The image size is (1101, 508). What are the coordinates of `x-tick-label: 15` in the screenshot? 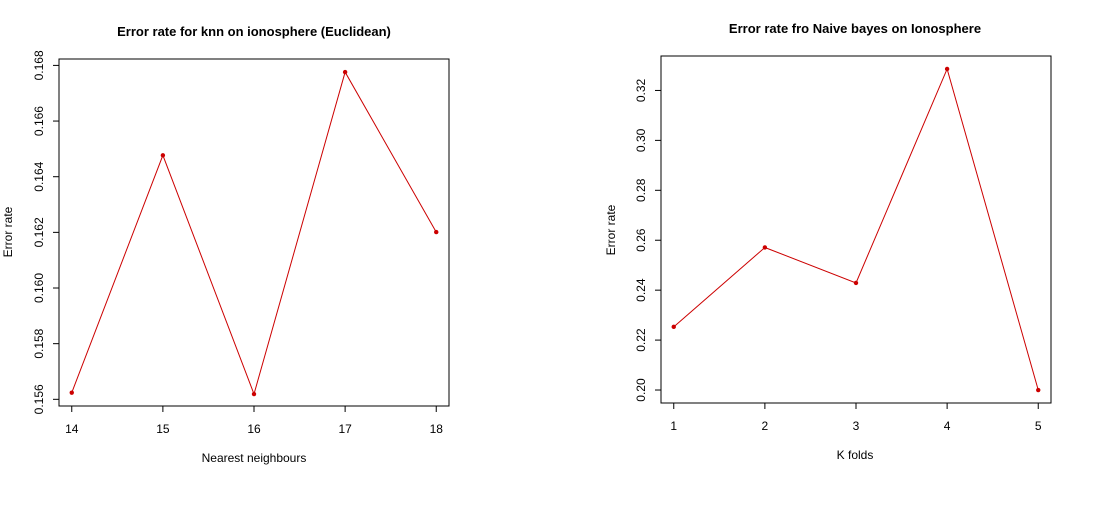 It's located at (163, 429).